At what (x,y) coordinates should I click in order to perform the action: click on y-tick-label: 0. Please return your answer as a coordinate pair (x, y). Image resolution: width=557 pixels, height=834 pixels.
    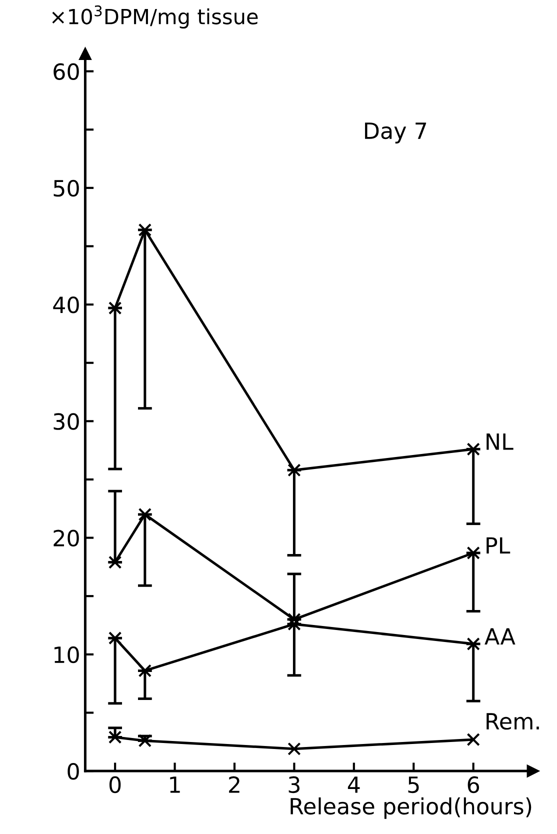
    Looking at the image, I should click on (73, 771).